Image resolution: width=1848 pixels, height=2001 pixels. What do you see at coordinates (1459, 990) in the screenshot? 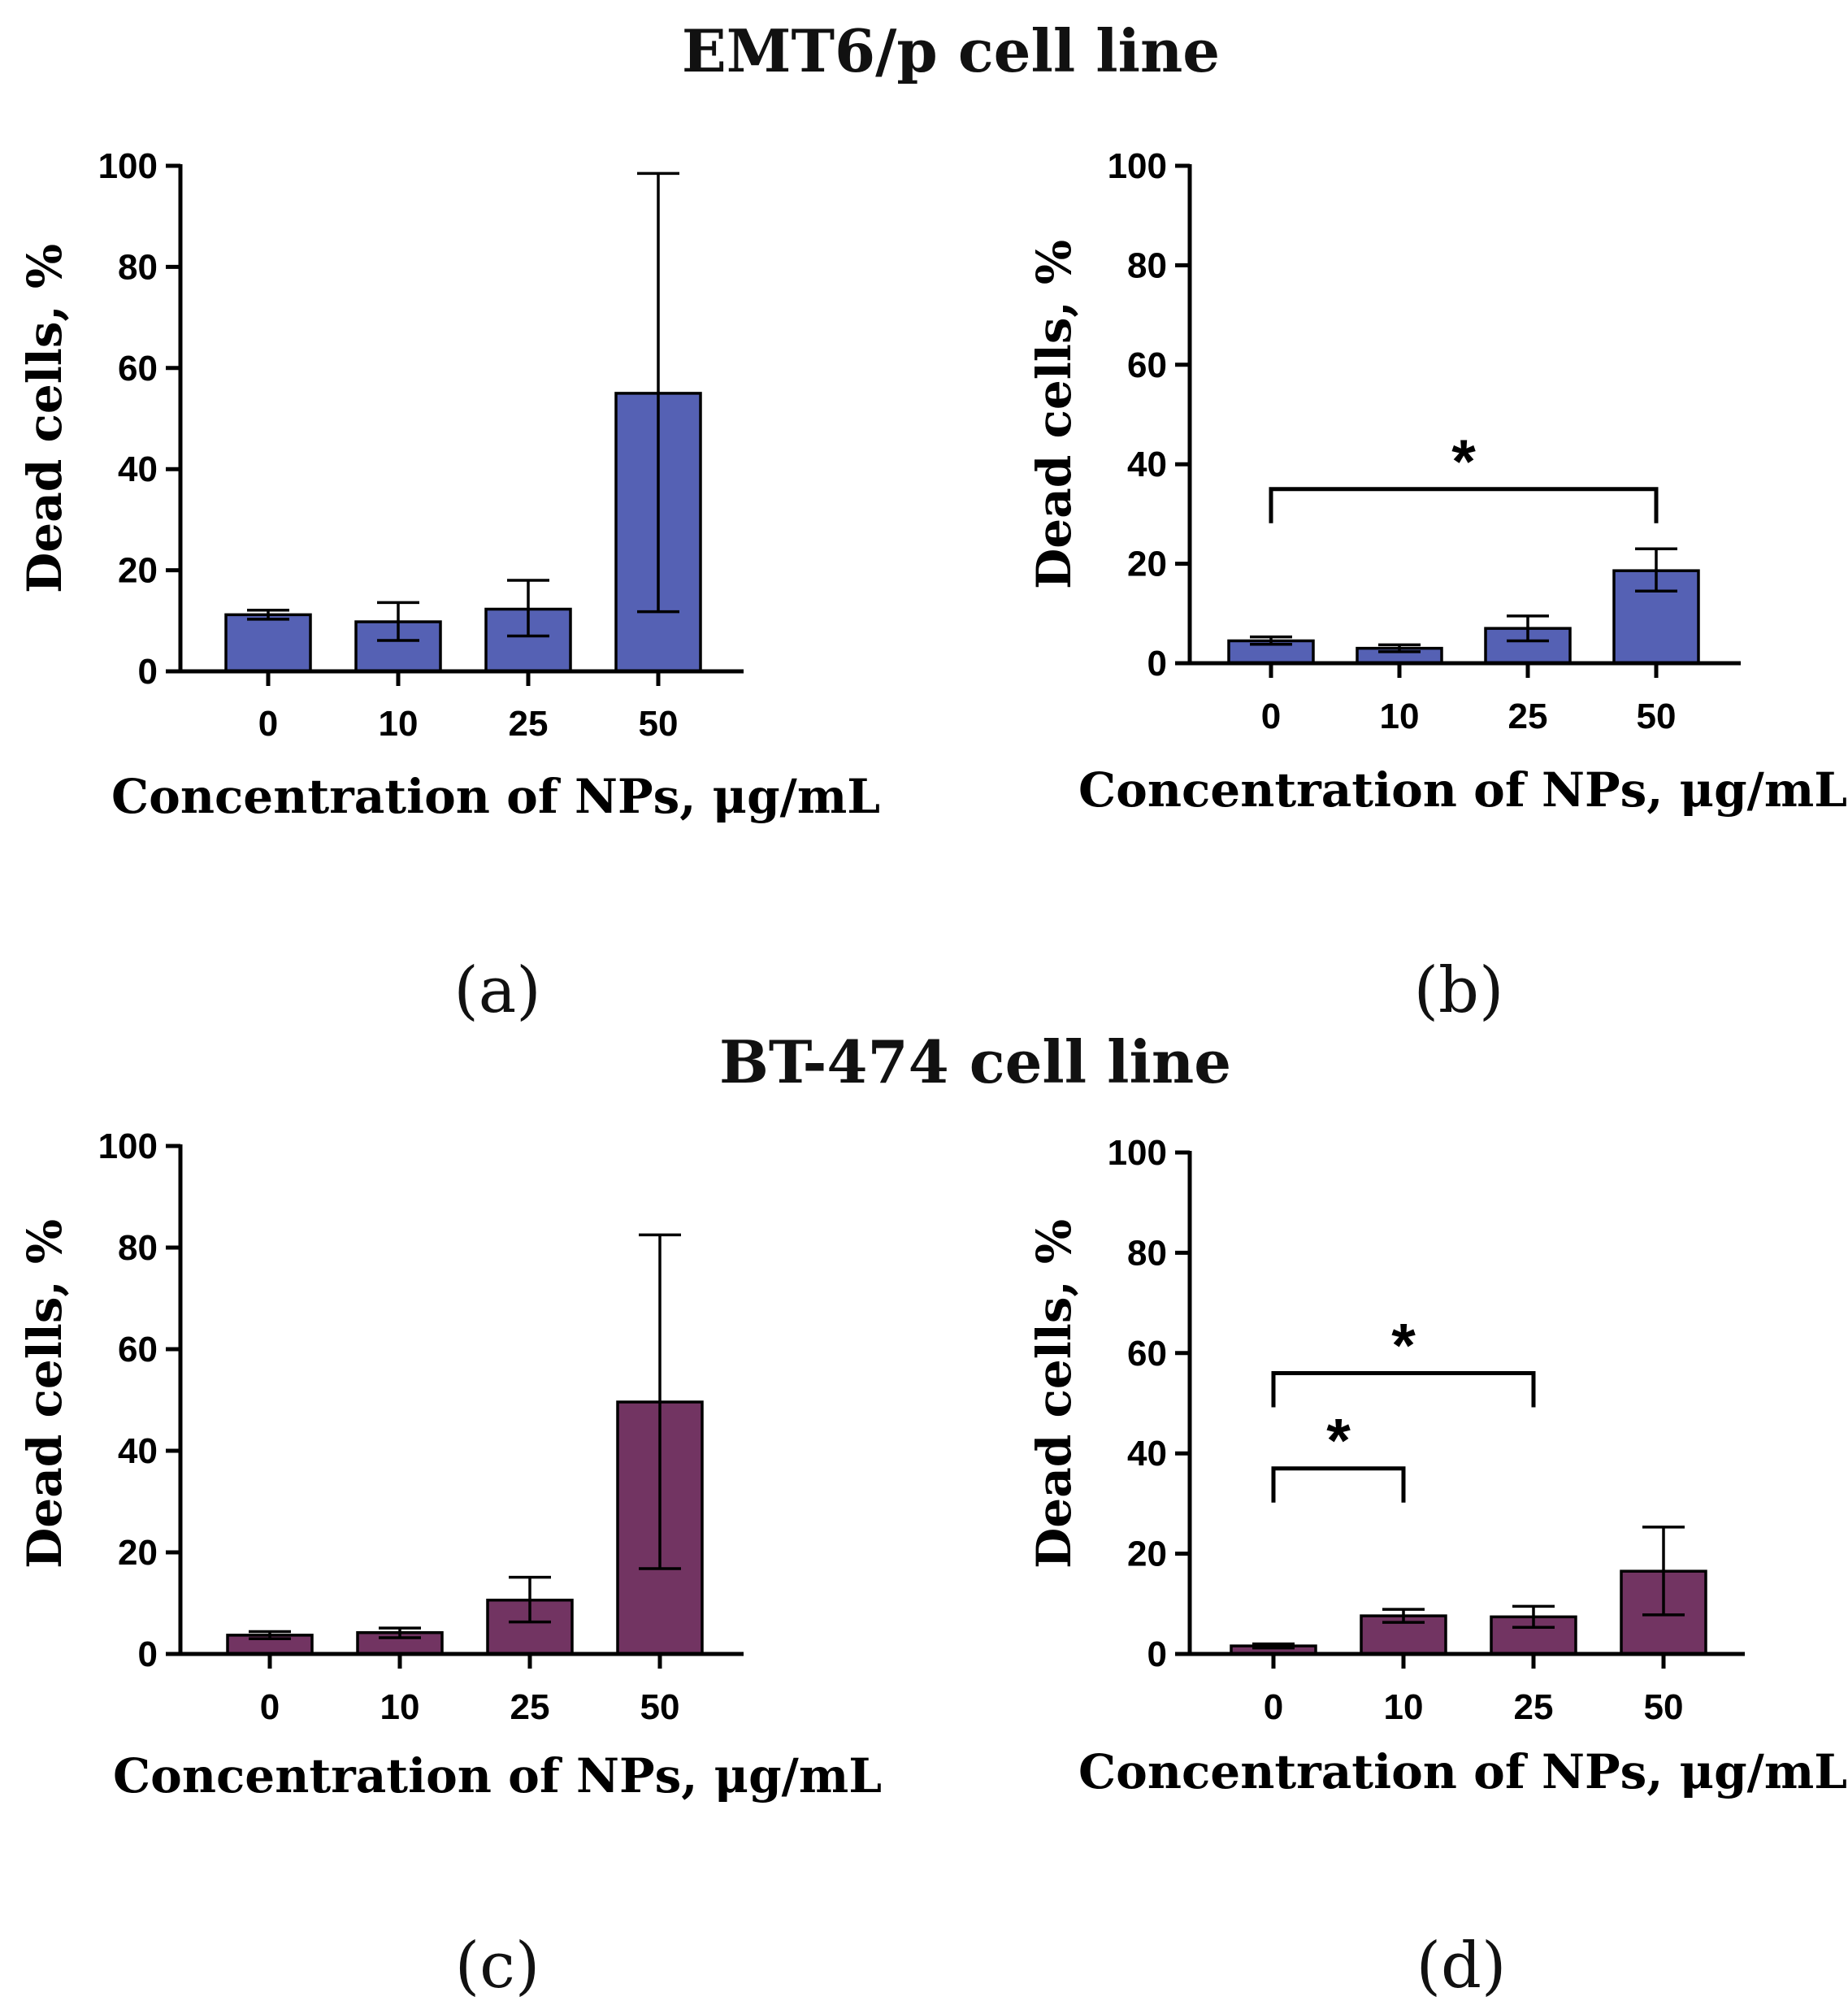
I see `panel-label: (b)` at bounding box center [1459, 990].